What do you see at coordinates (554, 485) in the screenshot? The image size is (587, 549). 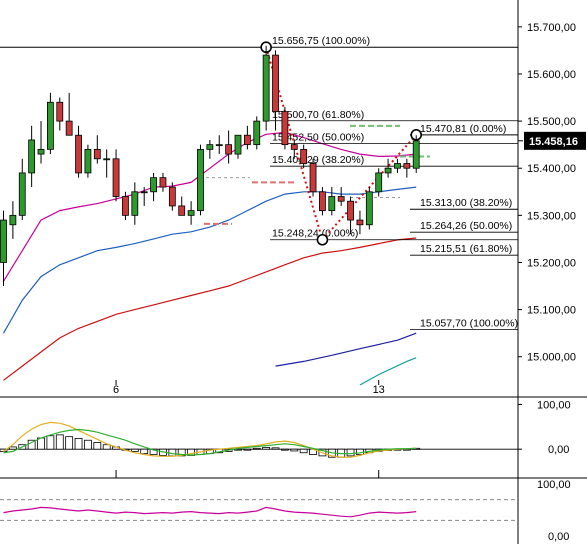 I see `oscillator-tick-label: 100,00` at bounding box center [554, 485].